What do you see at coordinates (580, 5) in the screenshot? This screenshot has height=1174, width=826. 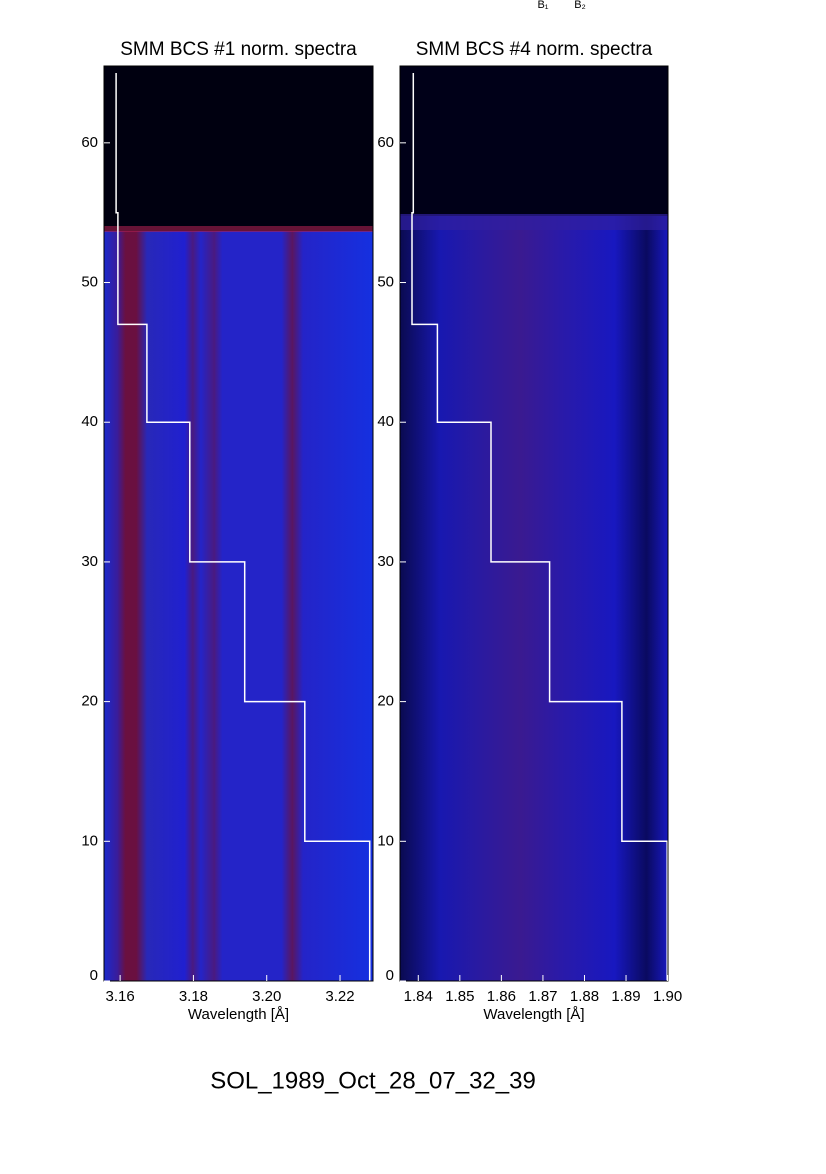 I see `annotation: B₂` at bounding box center [580, 5].